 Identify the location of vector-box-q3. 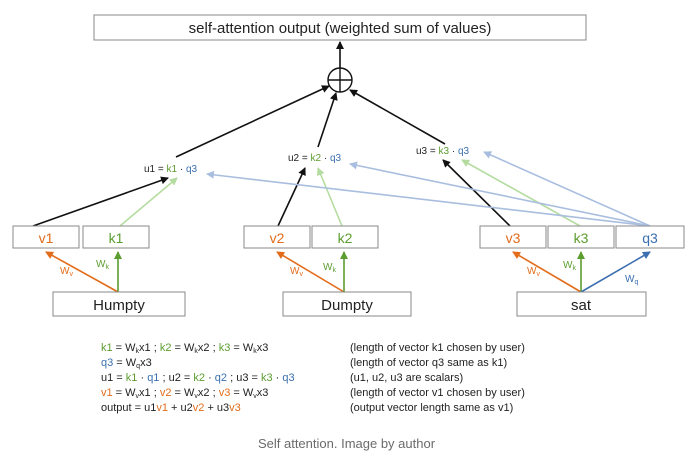
(650, 237).